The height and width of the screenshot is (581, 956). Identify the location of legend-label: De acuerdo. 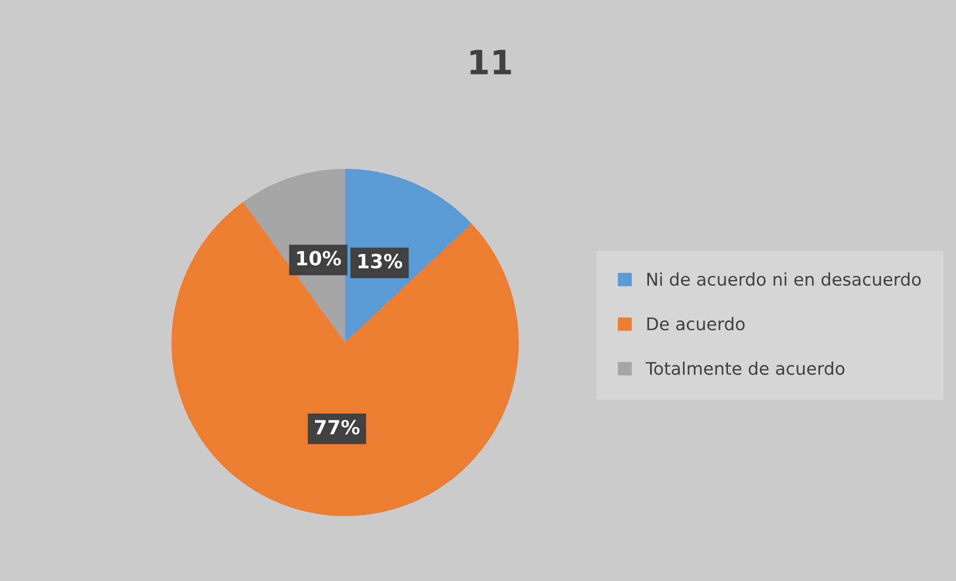
(696, 323).